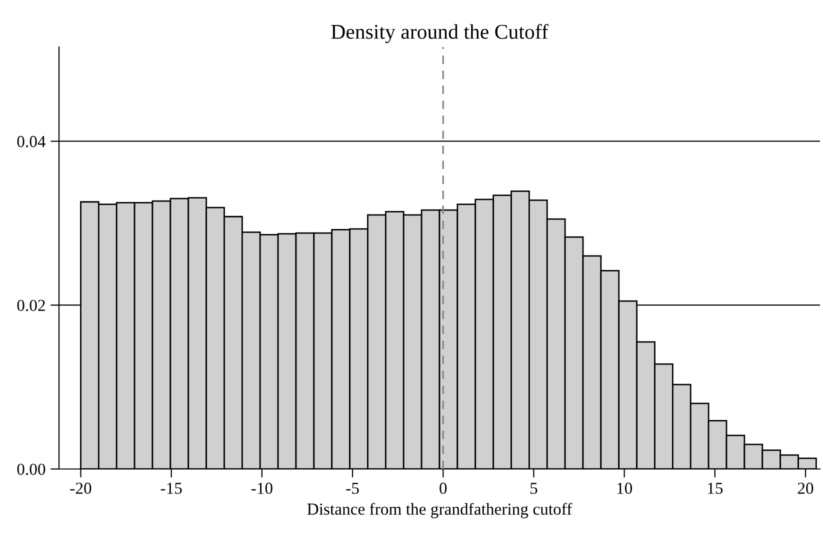 This screenshot has height=535, width=823. Describe the element at coordinates (534, 488) in the screenshot. I see `x-tick-label: 5` at that location.